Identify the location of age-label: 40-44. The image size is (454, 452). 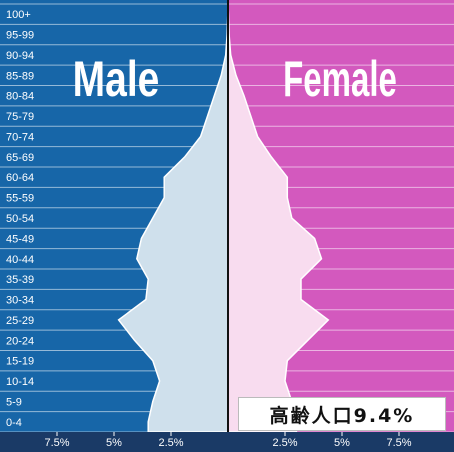
(20, 260).